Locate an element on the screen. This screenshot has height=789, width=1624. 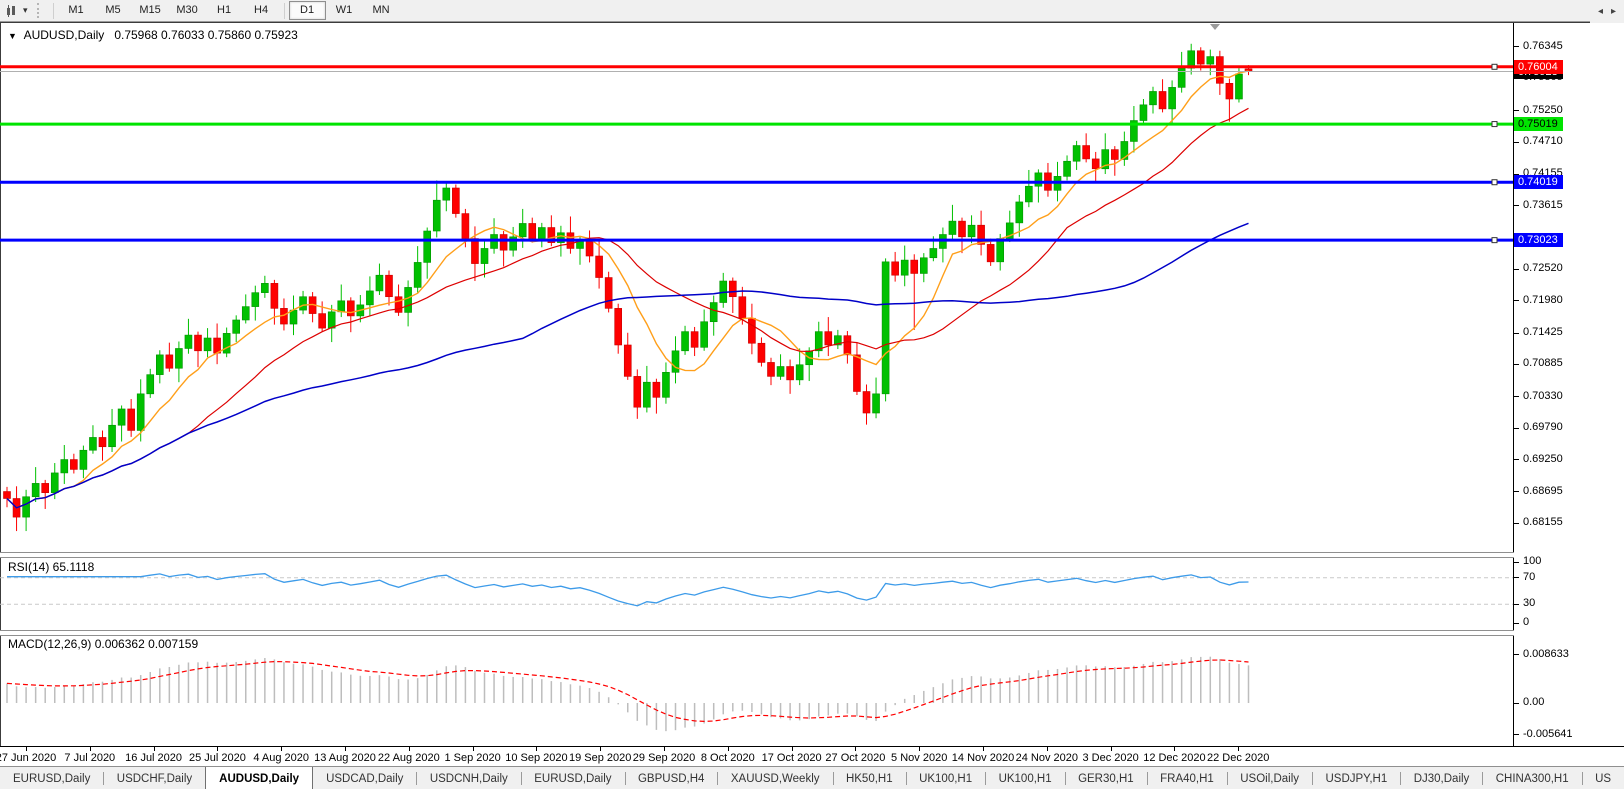
blue-line-1-badge: 0.74019 is located at coordinates (1538, 182).